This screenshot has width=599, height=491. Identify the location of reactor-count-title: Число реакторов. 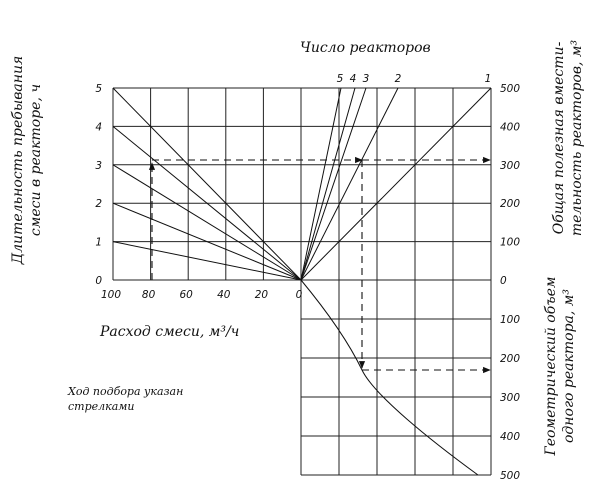
(365, 48).